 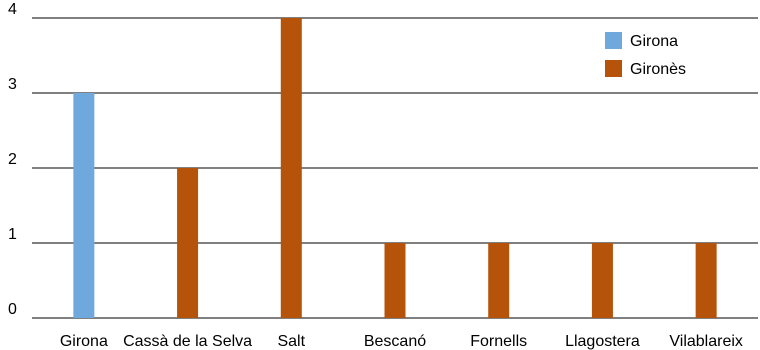 What do you see at coordinates (602, 280) in the screenshot?
I see `bar-llagostera` at bounding box center [602, 280].